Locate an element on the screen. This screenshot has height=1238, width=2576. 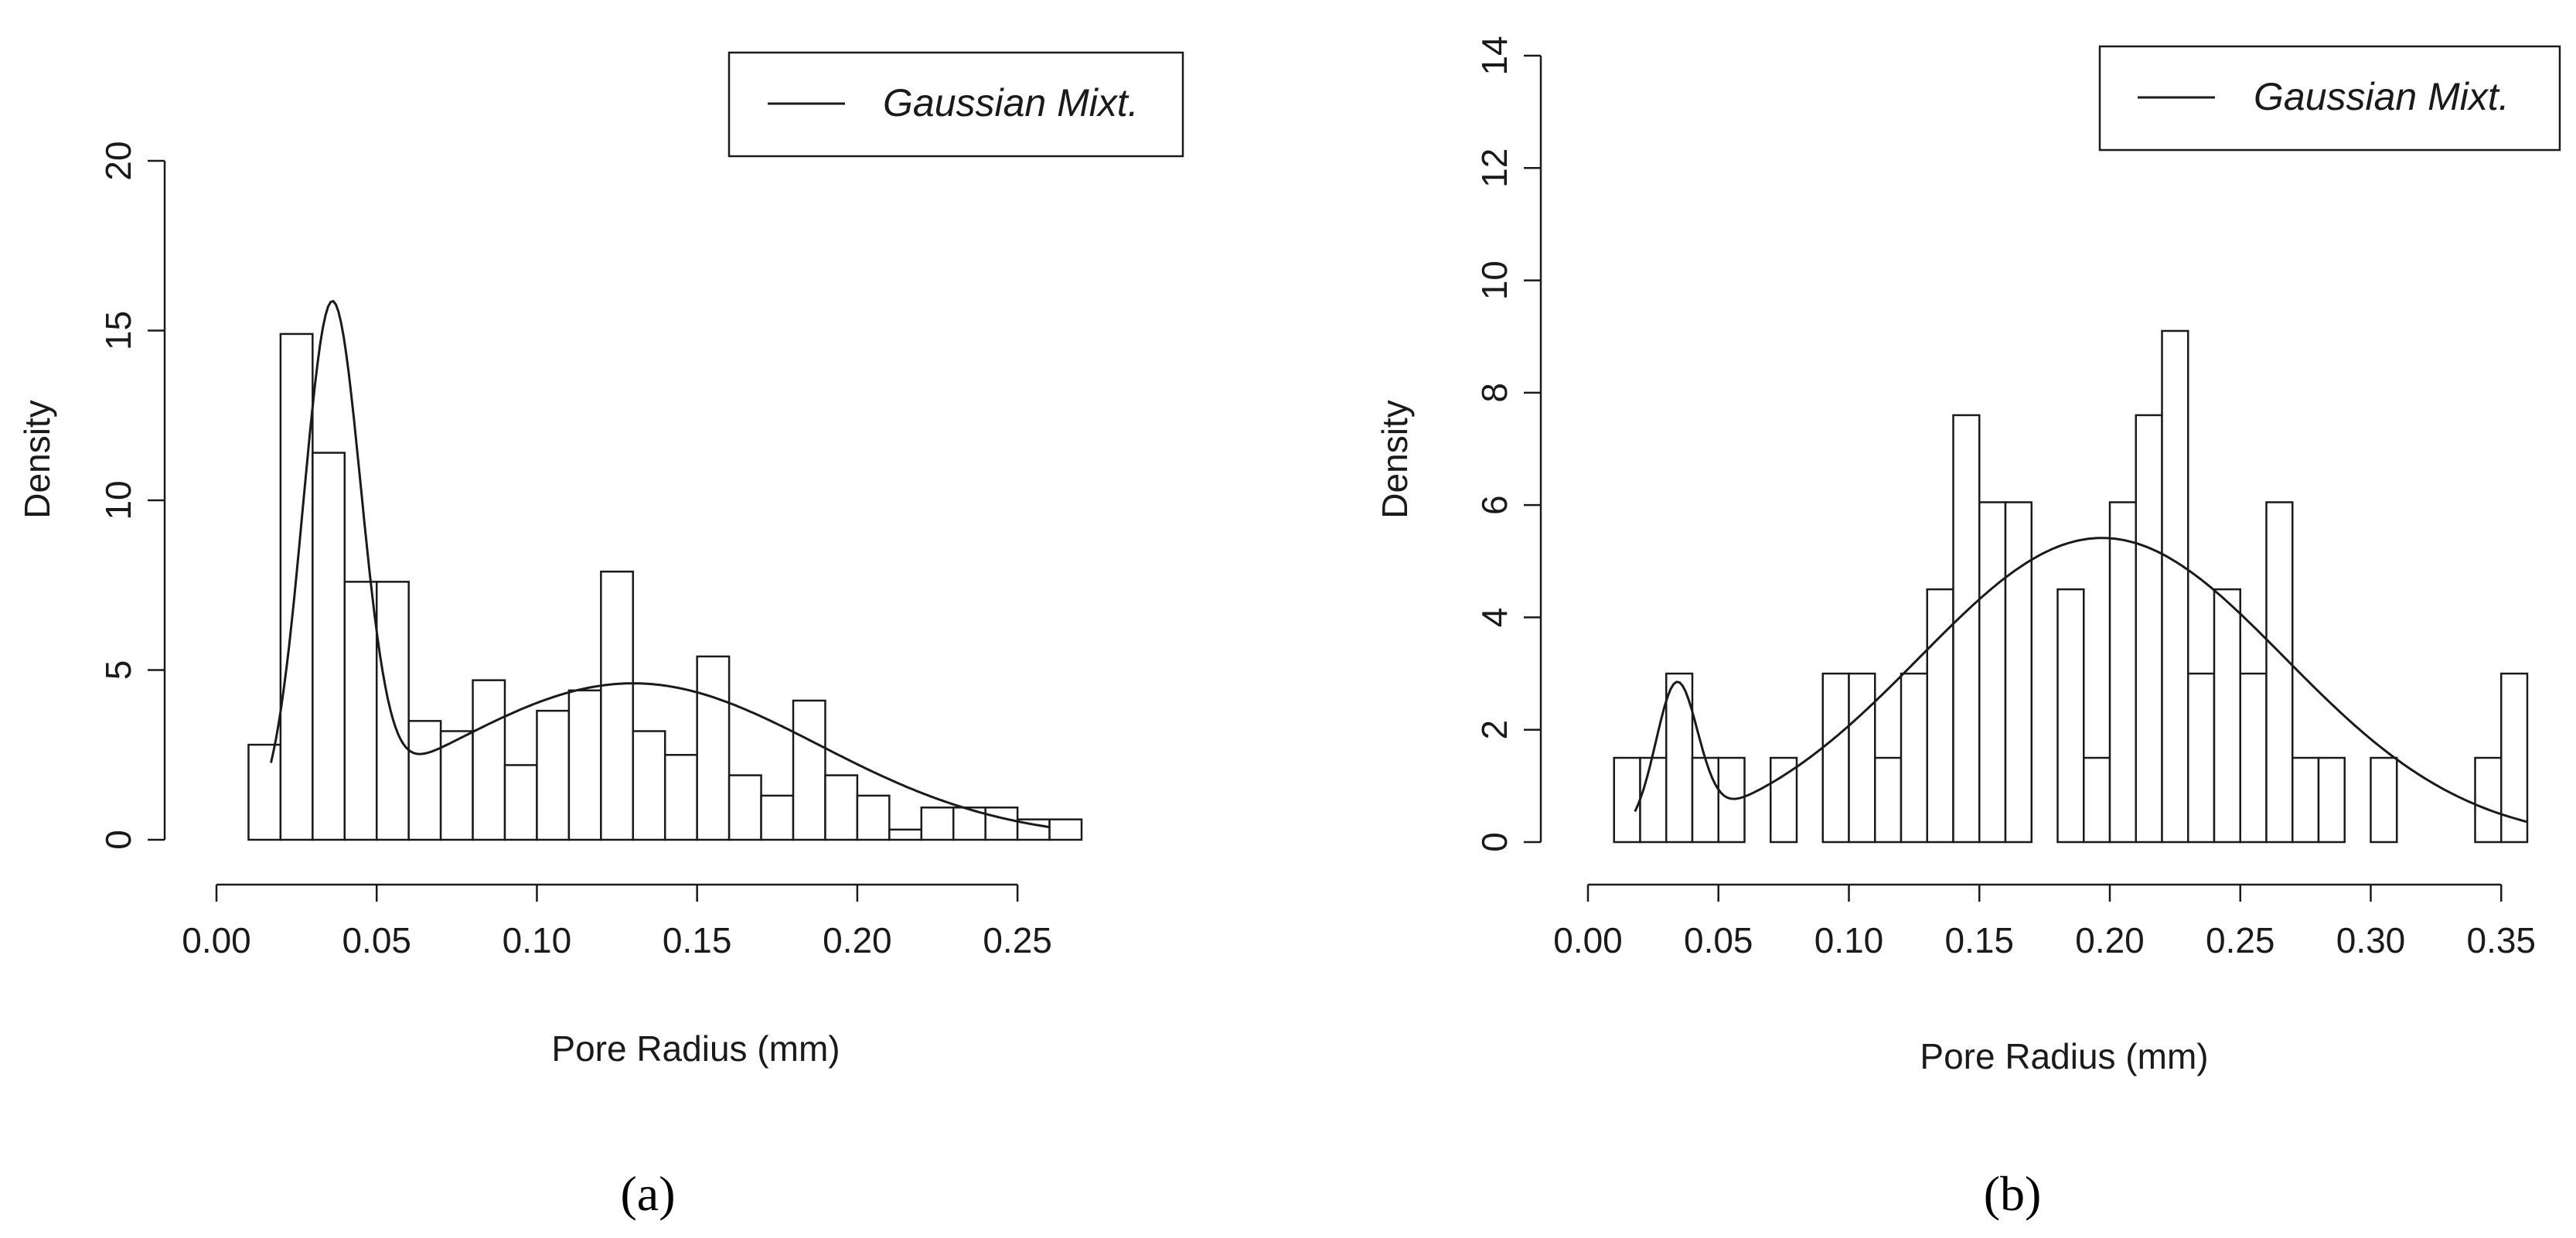
panel-a-y-tick-label-2: 10 is located at coordinates (118, 500).